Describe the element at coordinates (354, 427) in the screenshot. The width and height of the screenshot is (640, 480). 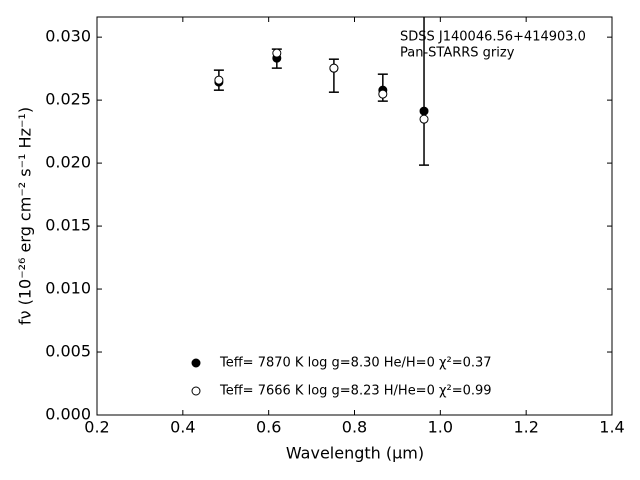
I see `x-tick-label: 0.8` at that location.